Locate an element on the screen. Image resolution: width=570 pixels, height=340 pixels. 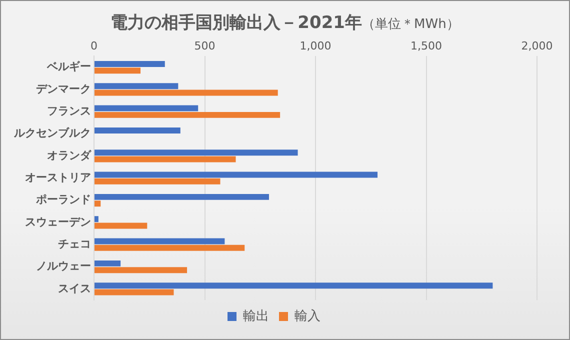
y-tick-label: スウェーデン is located at coordinates (58, 221).